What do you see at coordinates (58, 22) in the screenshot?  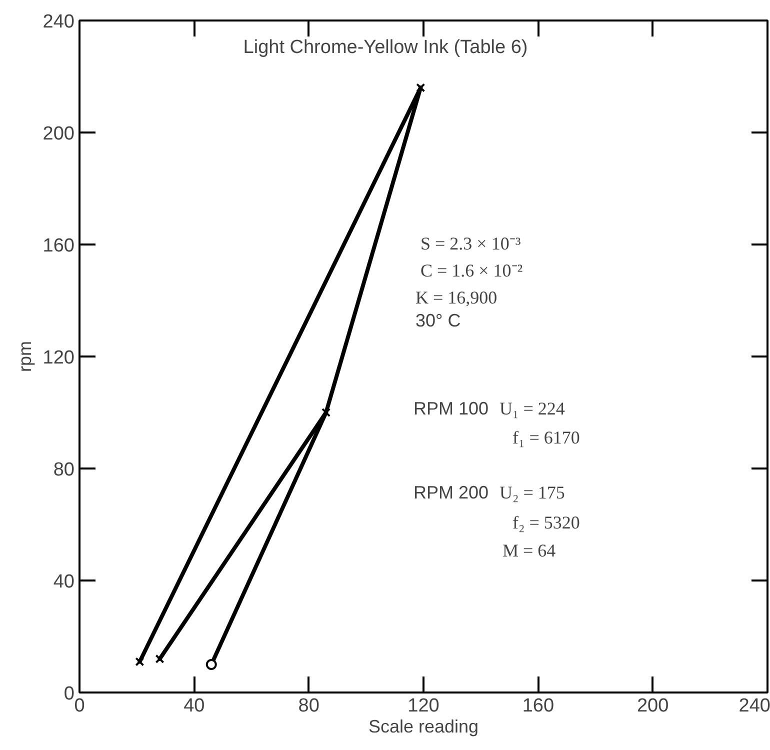 I see `y-tick-label: 240` at bounding box center [58, 22].